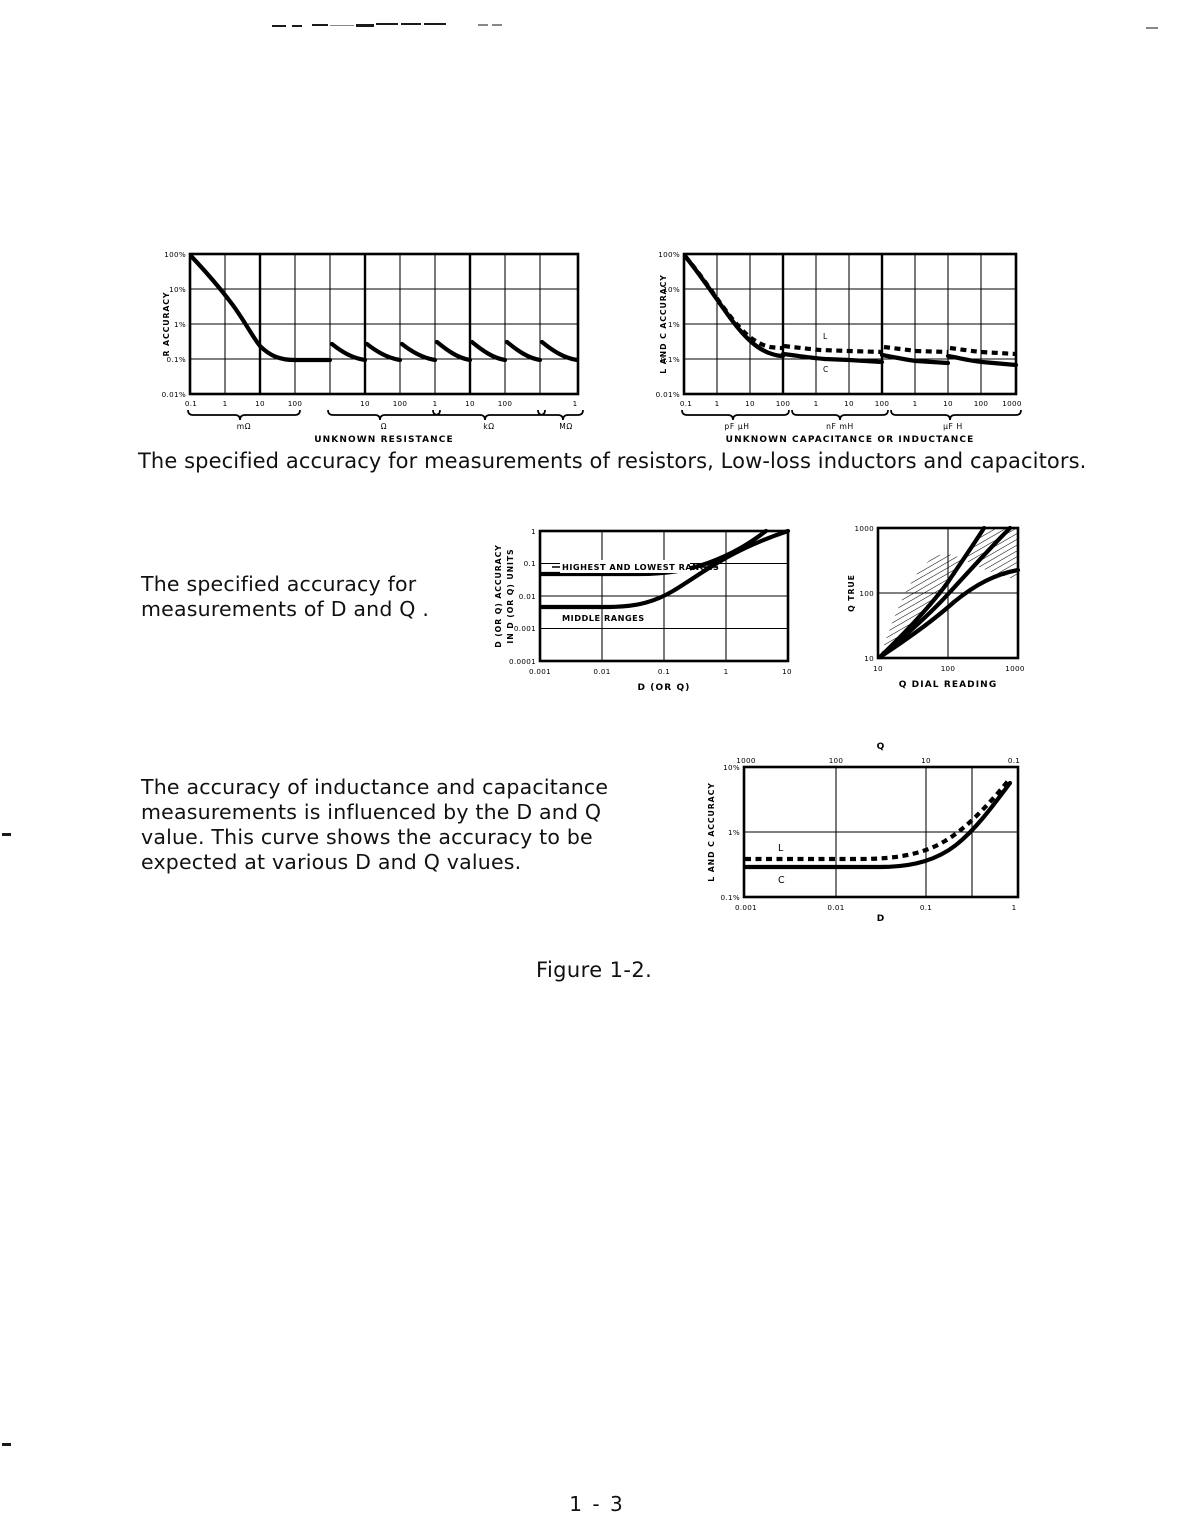  I want to click on y-axis-title-line2: IN D (OR Q) UNITS, so click(510, 595).